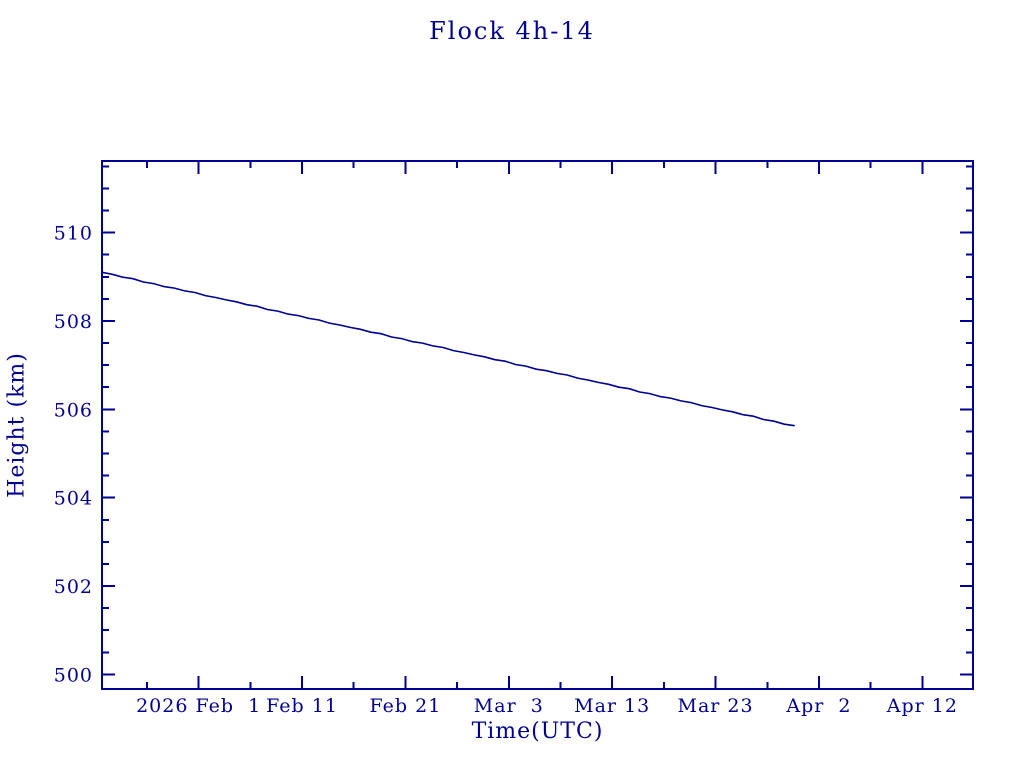  What do you see at coordinates (73, 322) in the screenshot?
I see `y-tick-label: 508` at bounding box center [73, 322].